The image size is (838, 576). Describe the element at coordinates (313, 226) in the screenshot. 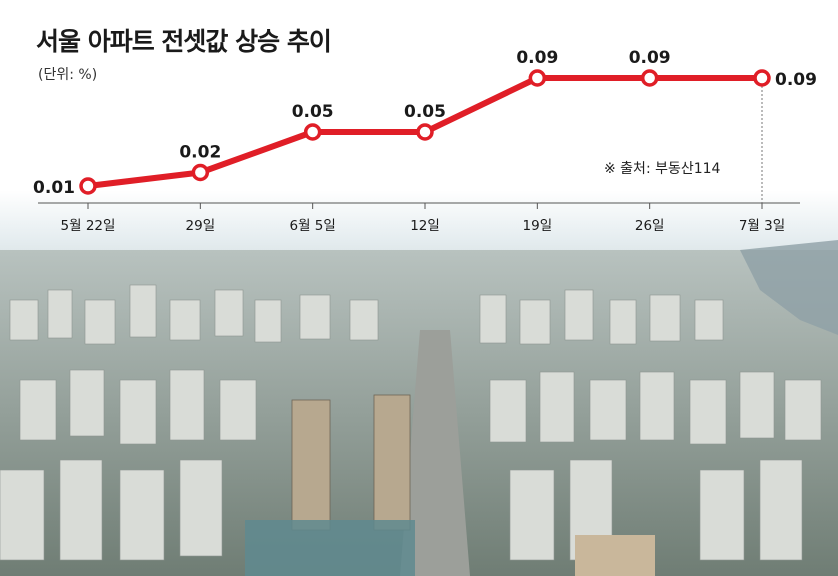

I see `x-tick-label: 6월 5일` at that location.